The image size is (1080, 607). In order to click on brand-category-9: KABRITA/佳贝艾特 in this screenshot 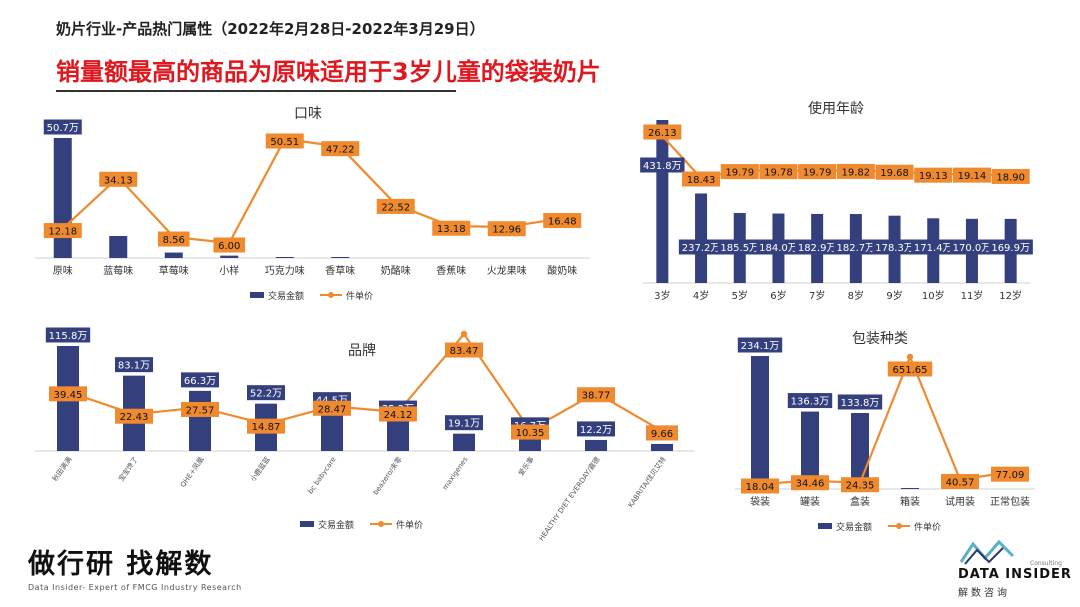, I will do `click(647, 482)`.